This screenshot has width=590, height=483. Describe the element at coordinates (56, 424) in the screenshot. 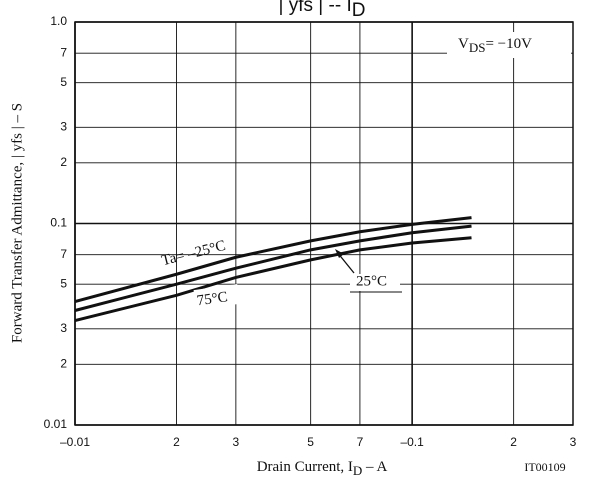

I see `y-tick-label: 0.01` at that location.